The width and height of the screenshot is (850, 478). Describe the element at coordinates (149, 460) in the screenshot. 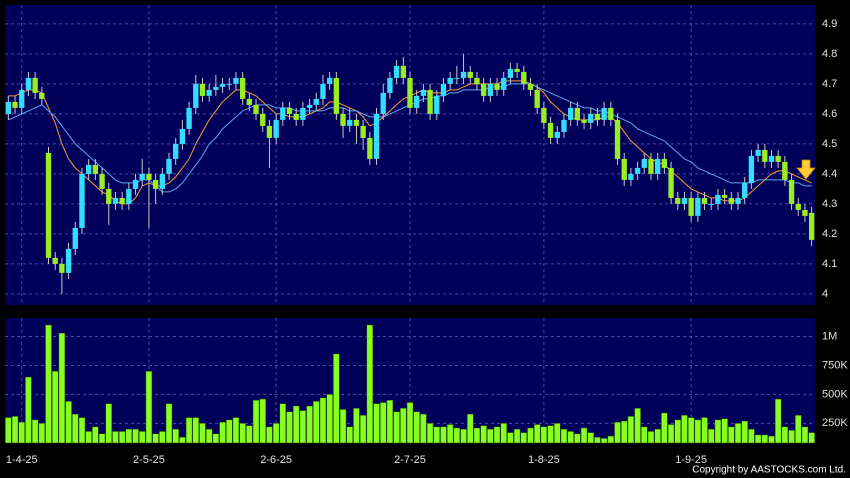

I see `x-tick-label: 2-5-25` at that location.